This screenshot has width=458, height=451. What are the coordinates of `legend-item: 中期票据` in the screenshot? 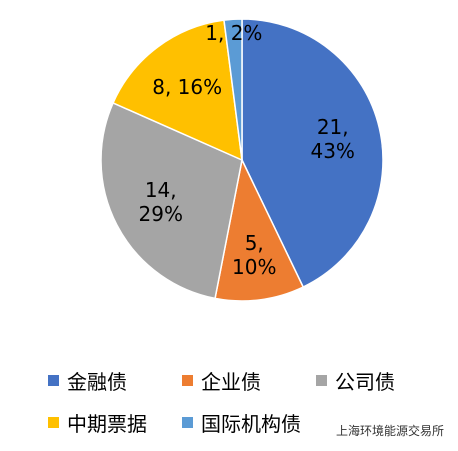 It's located at (97, 422).